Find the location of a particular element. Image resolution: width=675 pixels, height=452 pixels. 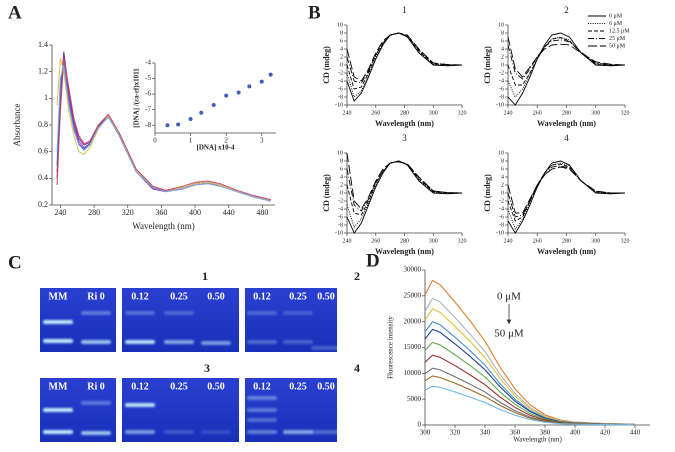

panel-label: A is located at coordinates (15, 12).